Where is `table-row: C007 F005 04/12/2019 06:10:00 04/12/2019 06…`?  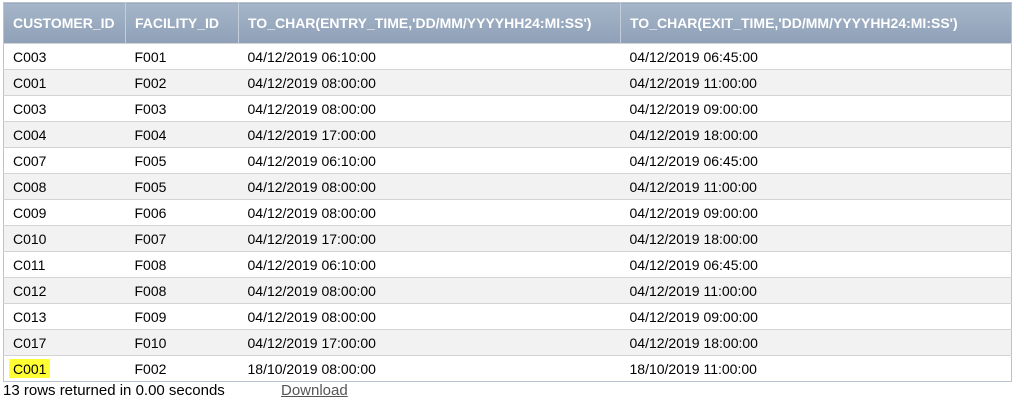 table-row: C007 F005 04/12/2019 06:10:00 04/12/2019 06… is located at coordinates (507, 160).